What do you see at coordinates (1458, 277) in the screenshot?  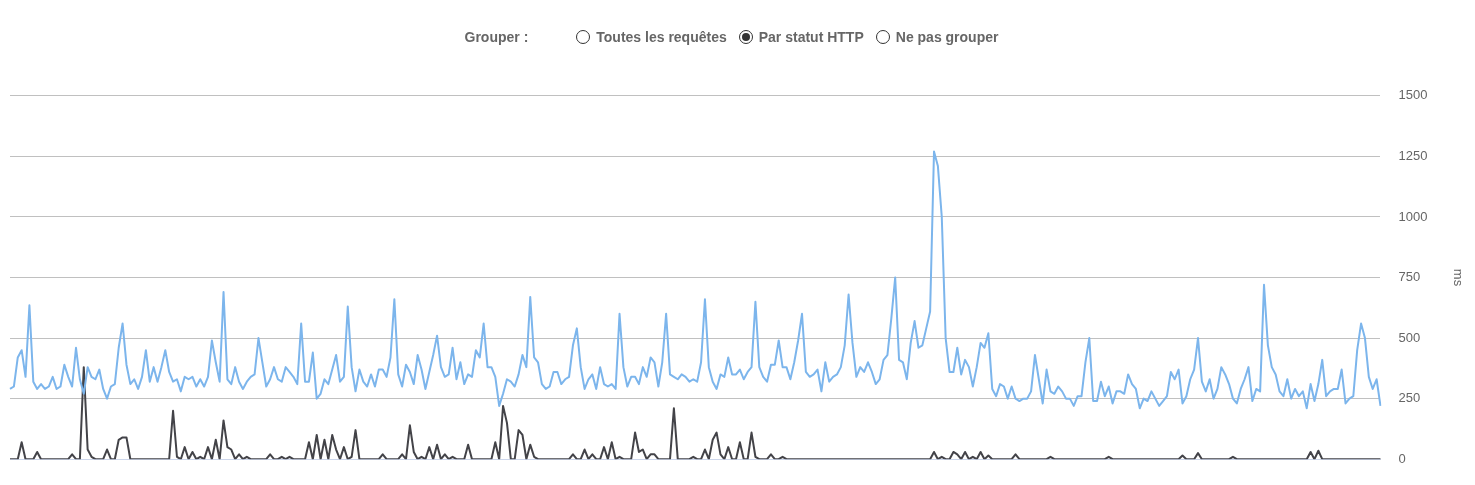 I see `y-axis-title: ms` at bounding box center [1458, 277].